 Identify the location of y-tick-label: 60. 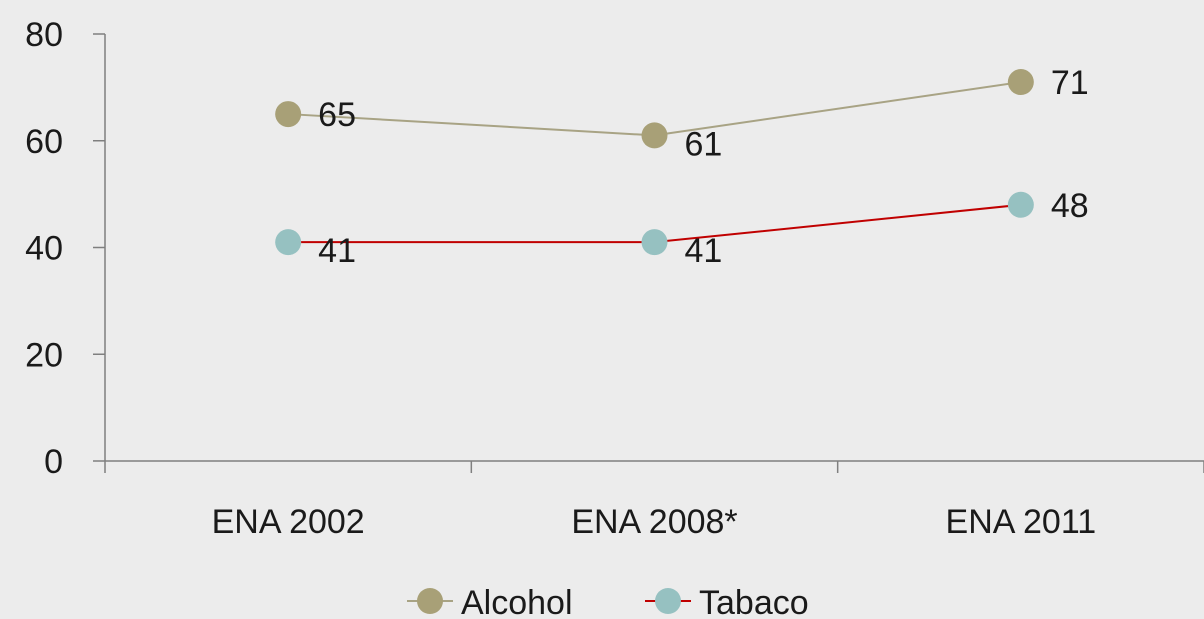
(44, 142).